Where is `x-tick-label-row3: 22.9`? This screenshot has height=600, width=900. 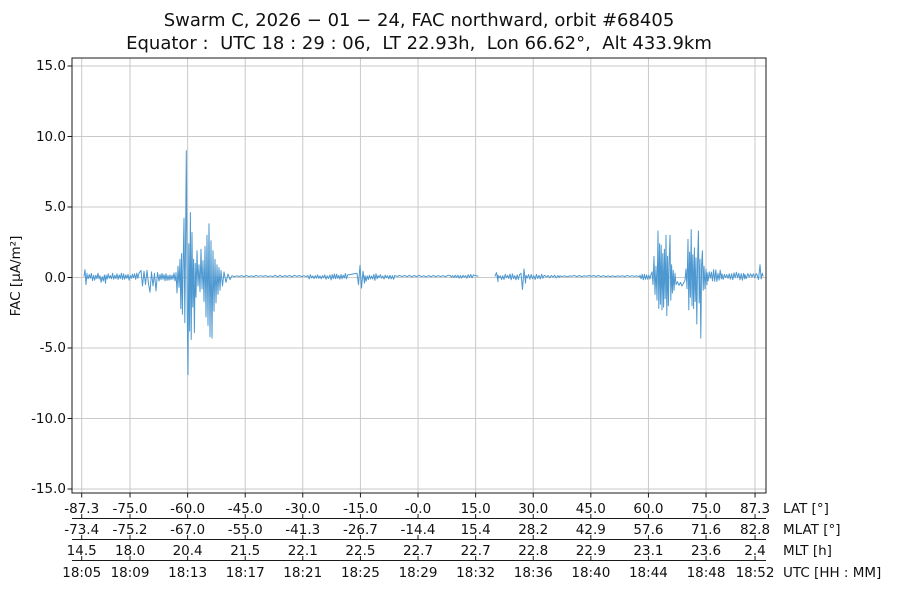 x-tick-label-row3: 22.9 is located at coordinates (590, 550).